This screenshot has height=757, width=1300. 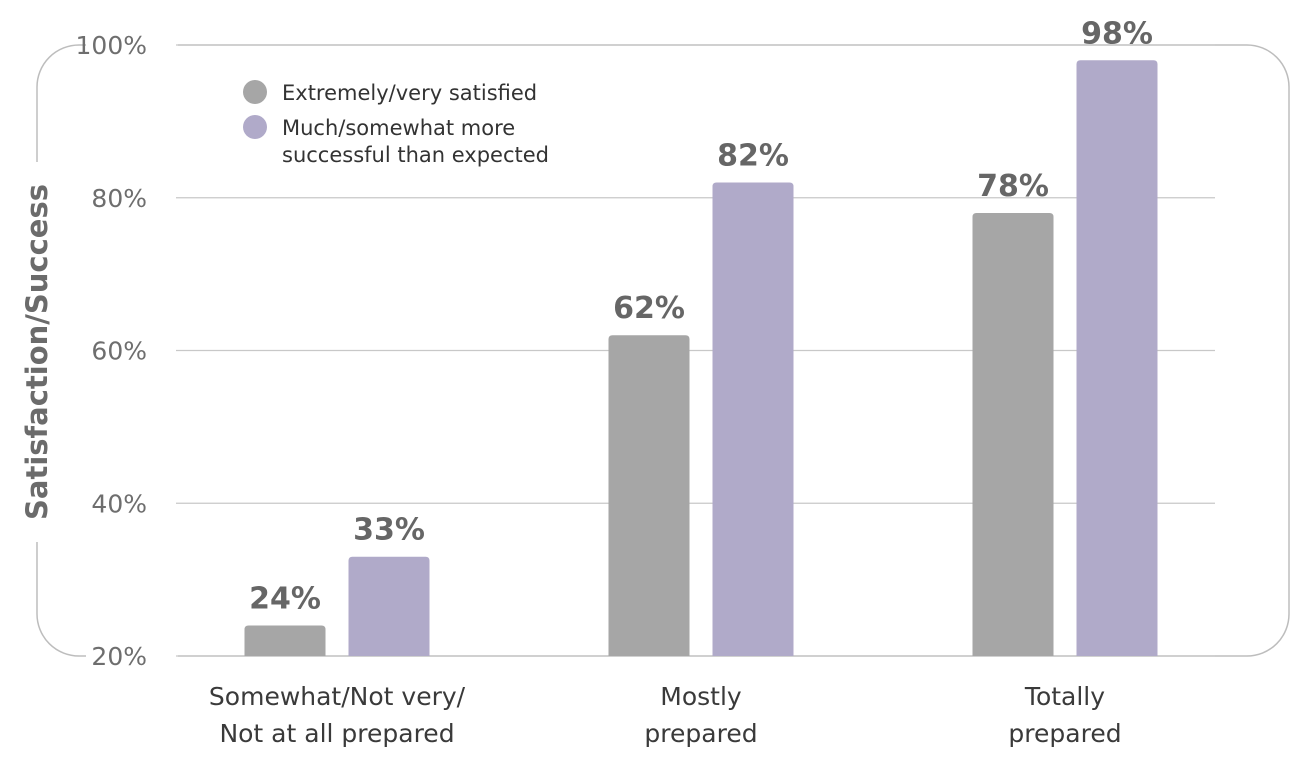 What do you see at coordinates (119, 198) in the screenshot?
I see `y-tick-label: 80%` at bounding box center [119, 198].